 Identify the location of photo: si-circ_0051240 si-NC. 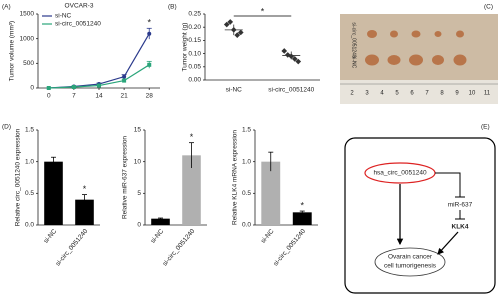
(419, 59).